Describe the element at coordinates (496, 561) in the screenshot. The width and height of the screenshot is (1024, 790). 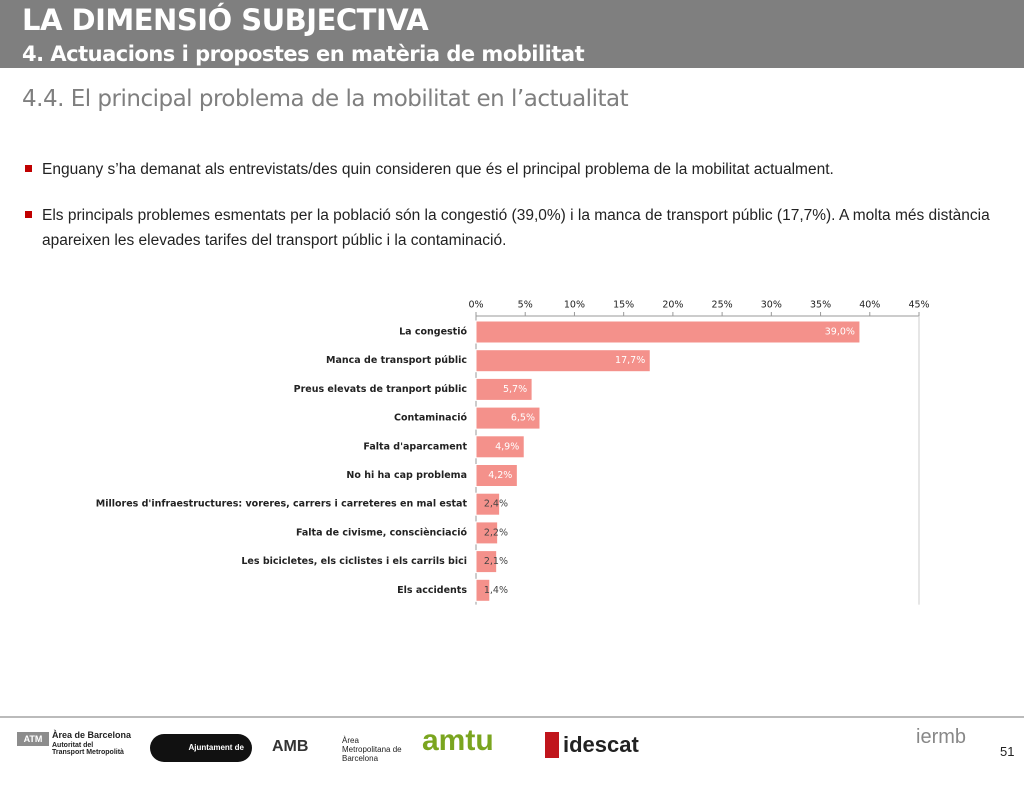
I see `data-label: 2,1%` at that location.